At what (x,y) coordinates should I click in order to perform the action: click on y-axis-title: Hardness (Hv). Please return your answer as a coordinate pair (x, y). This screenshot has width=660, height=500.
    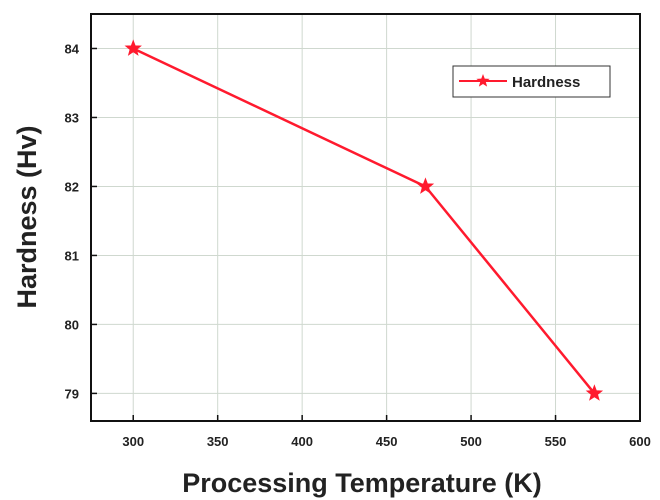
    Looking at the image, I should click on (27, 216).